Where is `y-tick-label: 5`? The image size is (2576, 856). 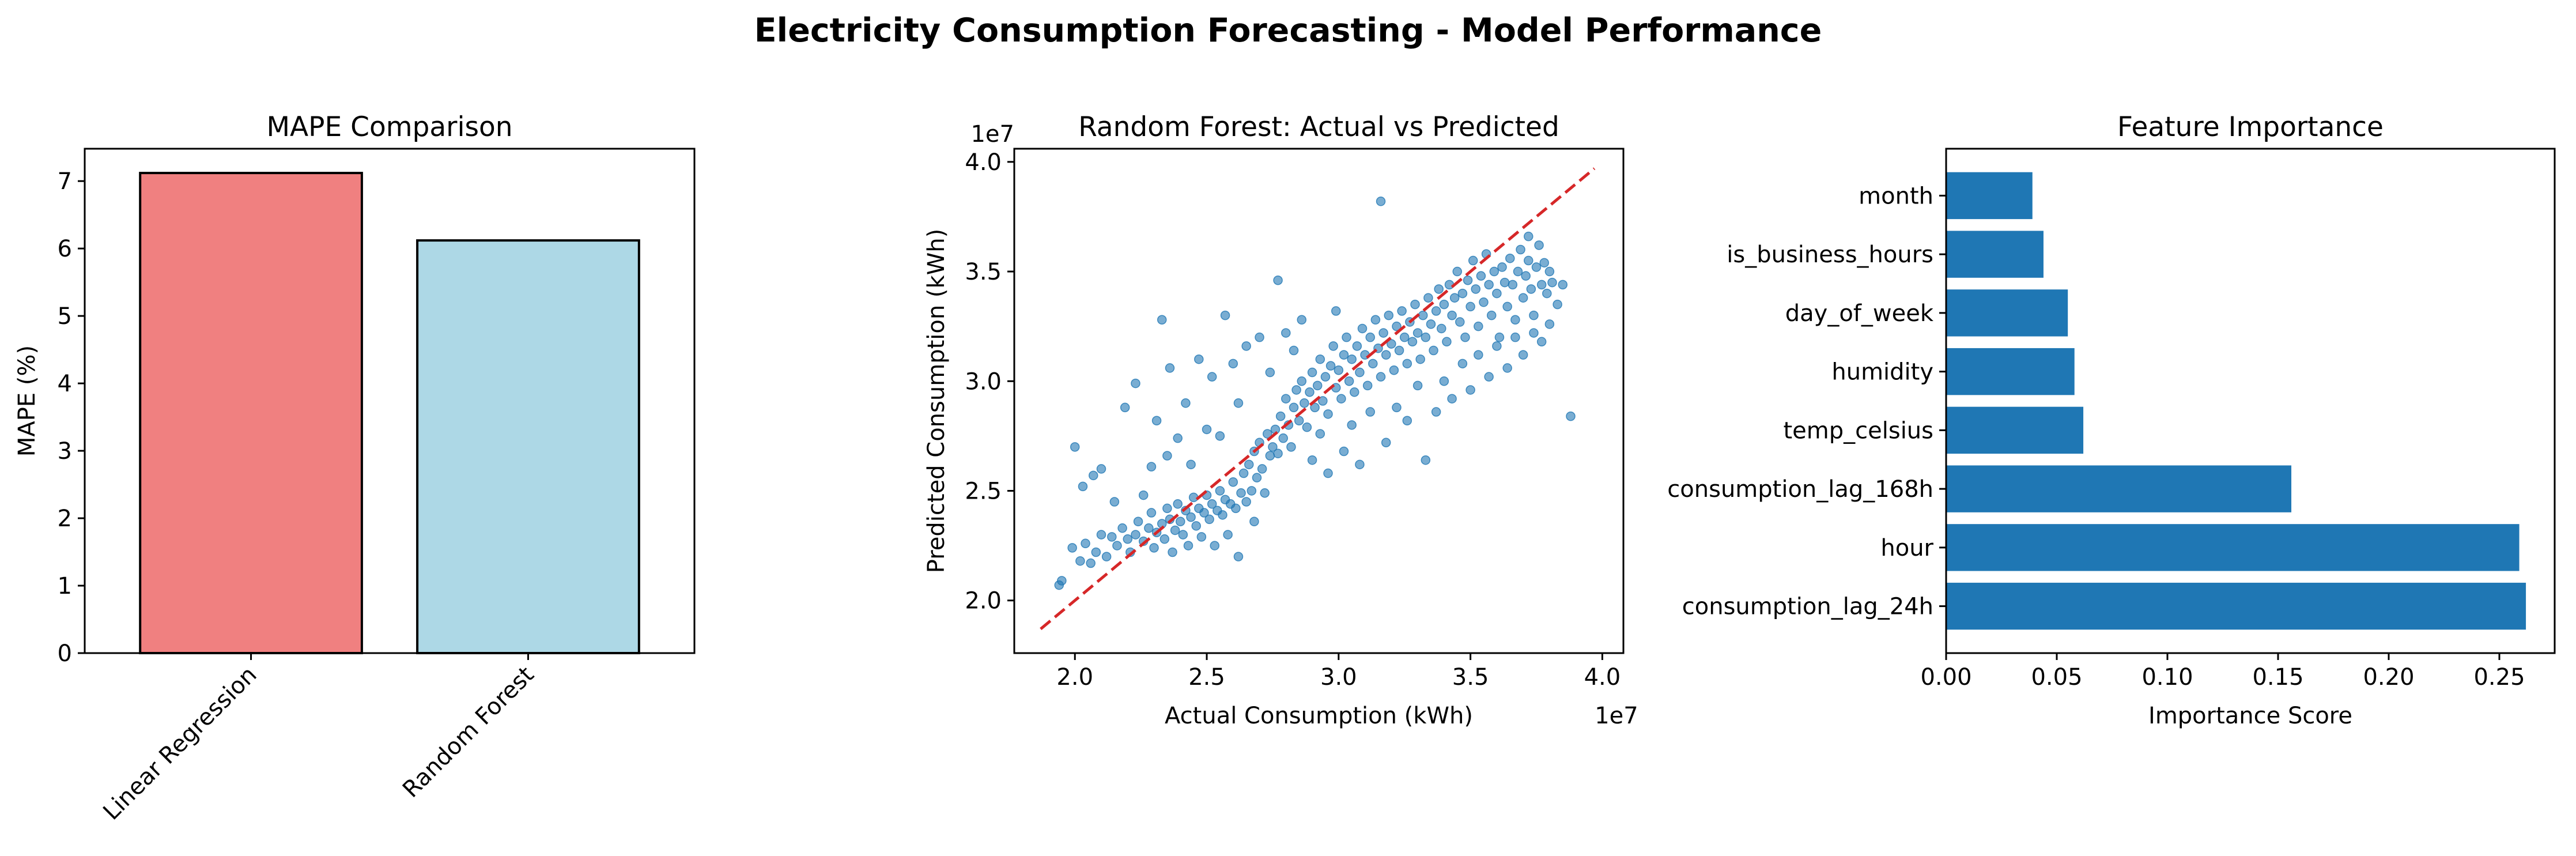
y-tick-label: 5 is located at coordinates (65, 316).